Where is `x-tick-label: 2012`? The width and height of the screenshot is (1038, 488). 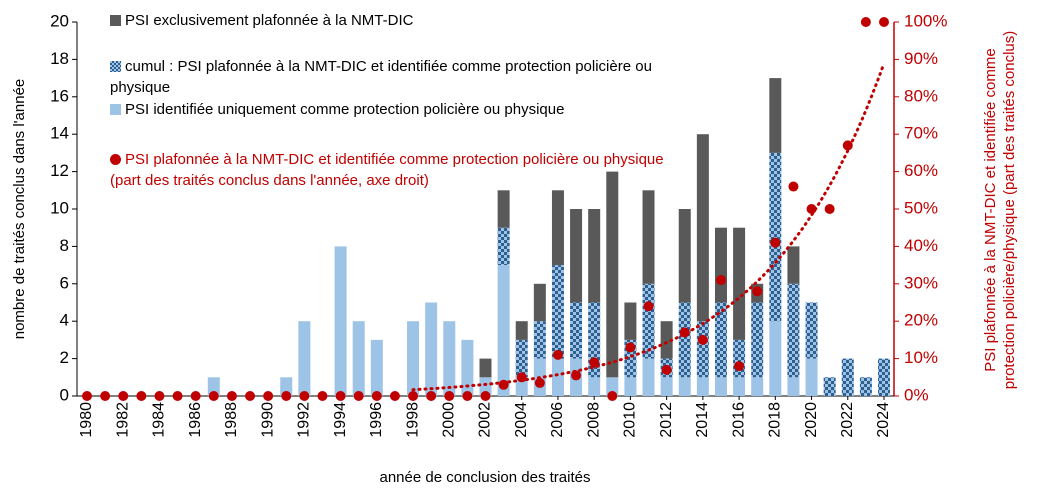
x-tick-label: 2012 is located at coordinates (666, 420).